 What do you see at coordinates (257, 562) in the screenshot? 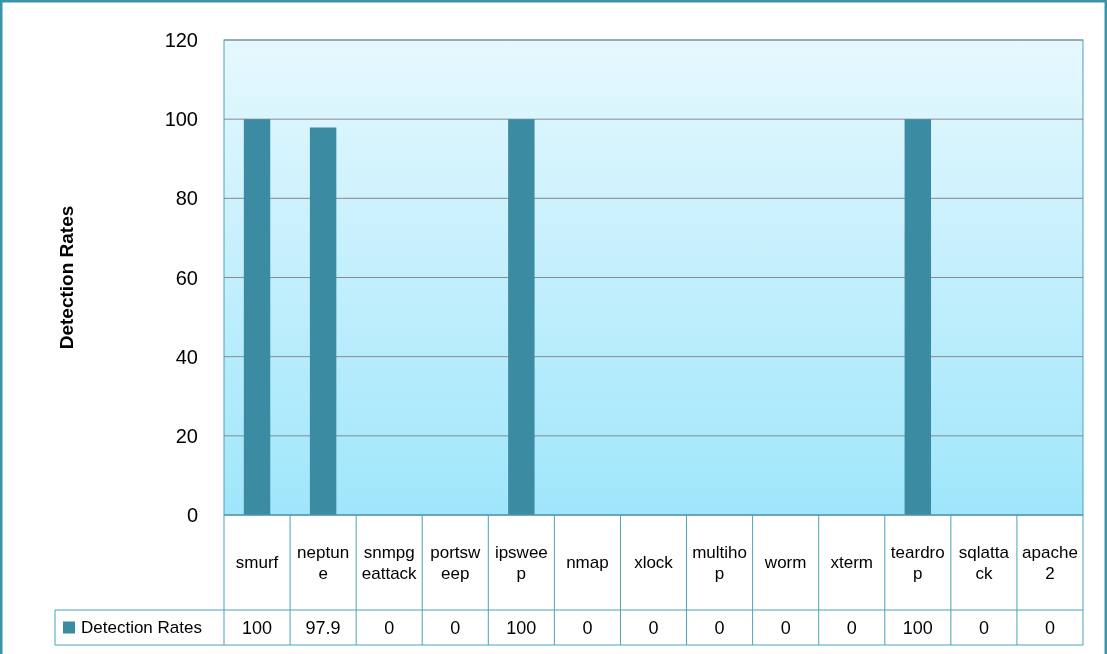
I see `x-tick-label: smurf` at bounding box center [257, 562].